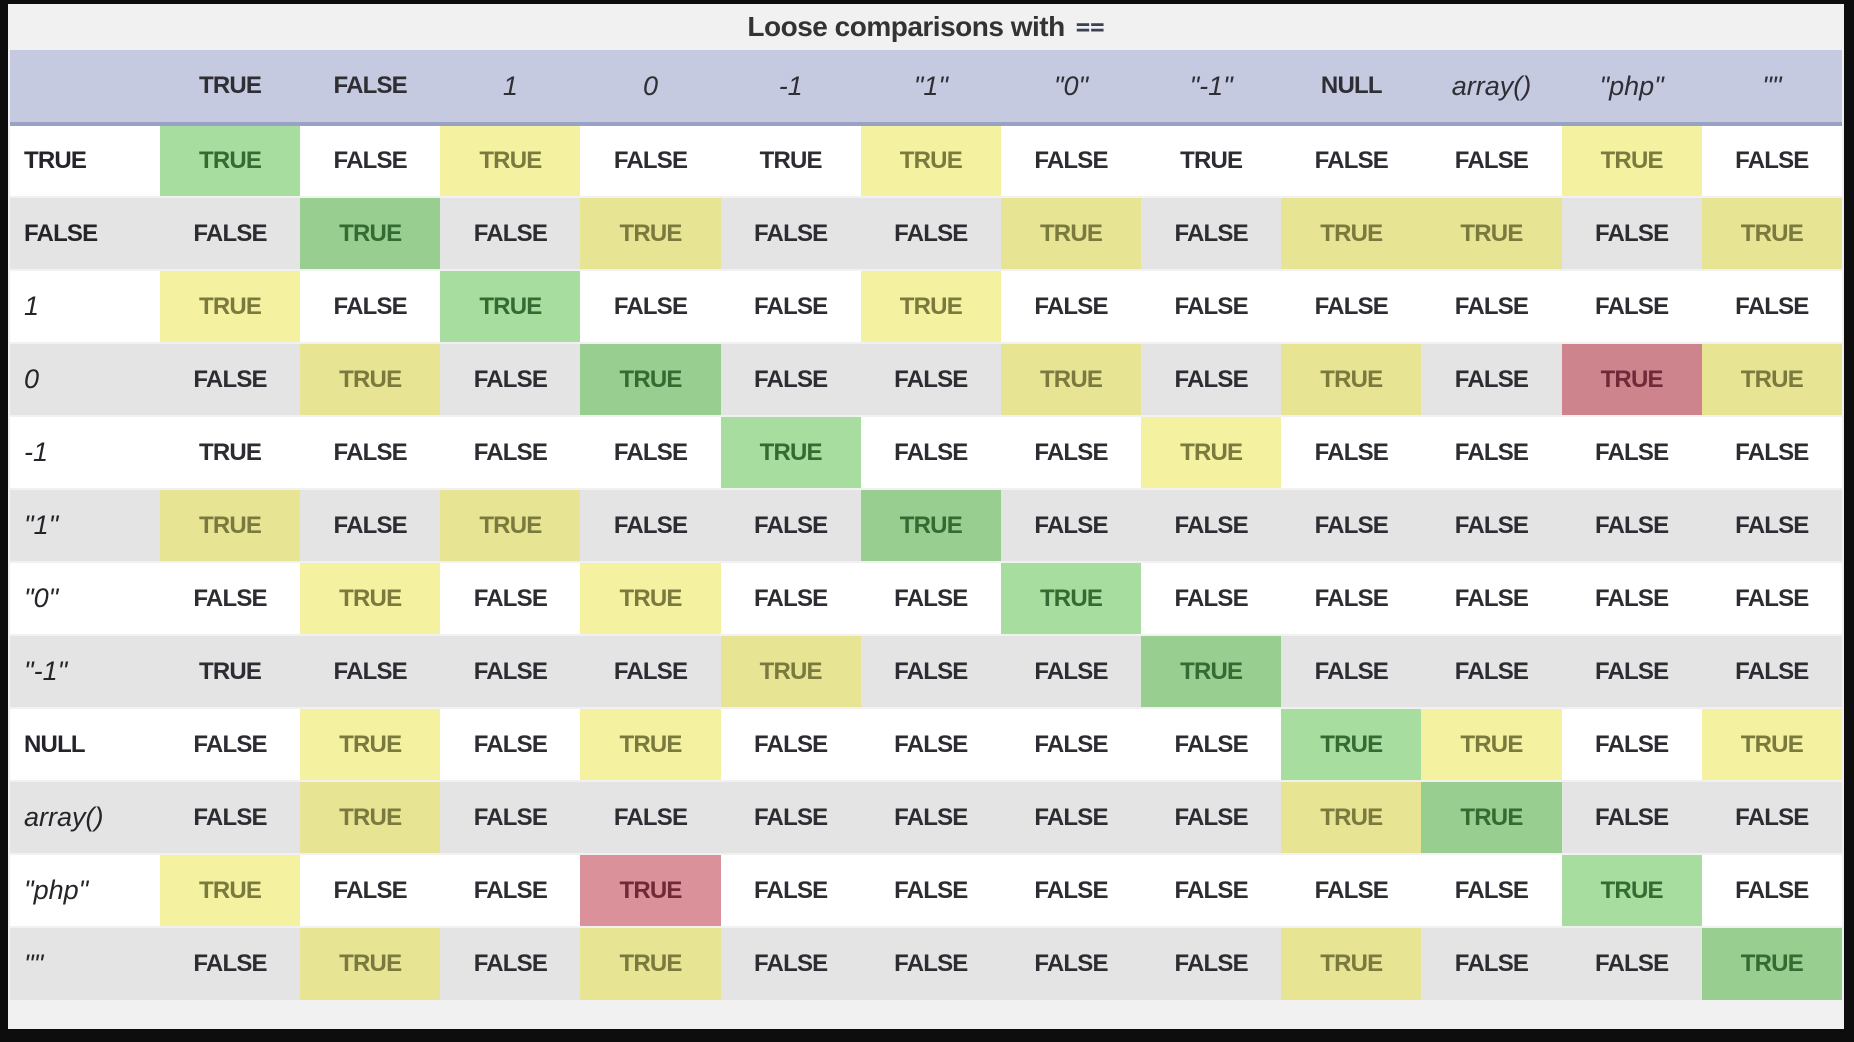 The width and height of the screenshot is (1854, 1042). Describe the element at coordinates (1631, 88) in the screenshot. I see `column-header: "php"` at that location.